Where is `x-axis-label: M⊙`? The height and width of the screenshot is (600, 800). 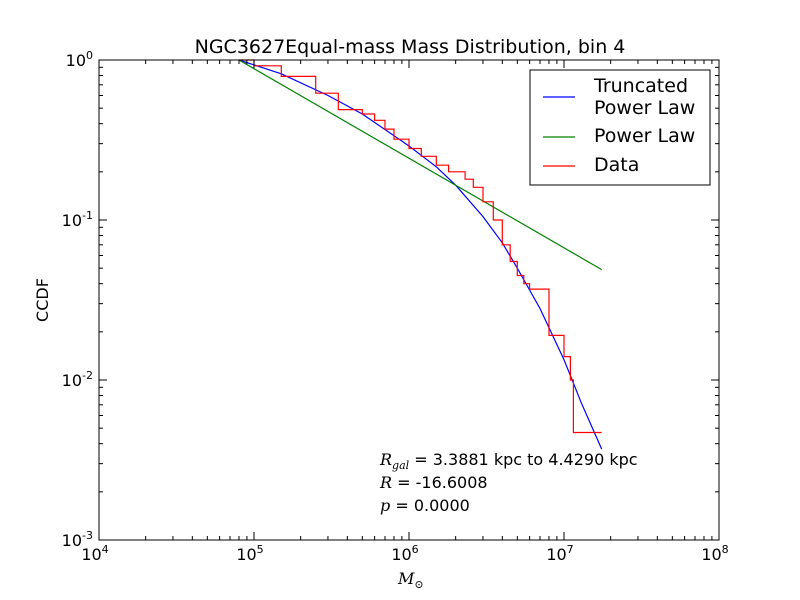 x-axis-label: M⊙ is located at coordinates (410, 580).